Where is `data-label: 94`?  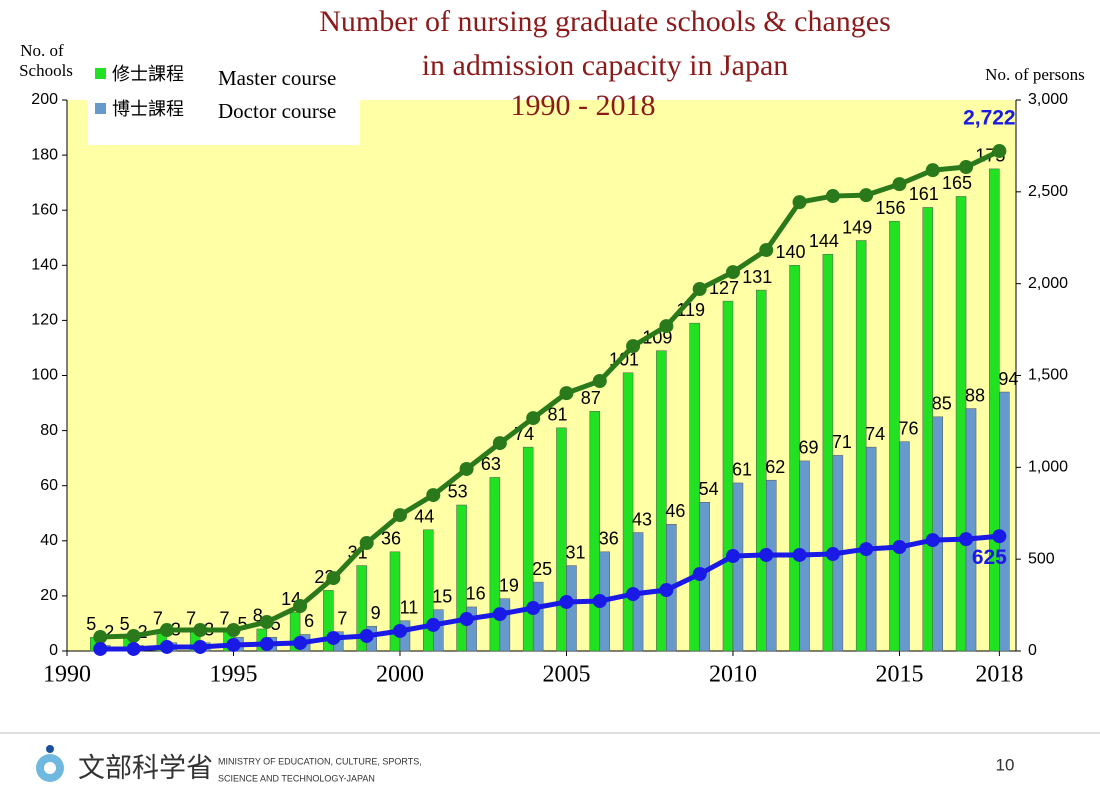 data-label: 94 is located at coordinates (1008, 379).